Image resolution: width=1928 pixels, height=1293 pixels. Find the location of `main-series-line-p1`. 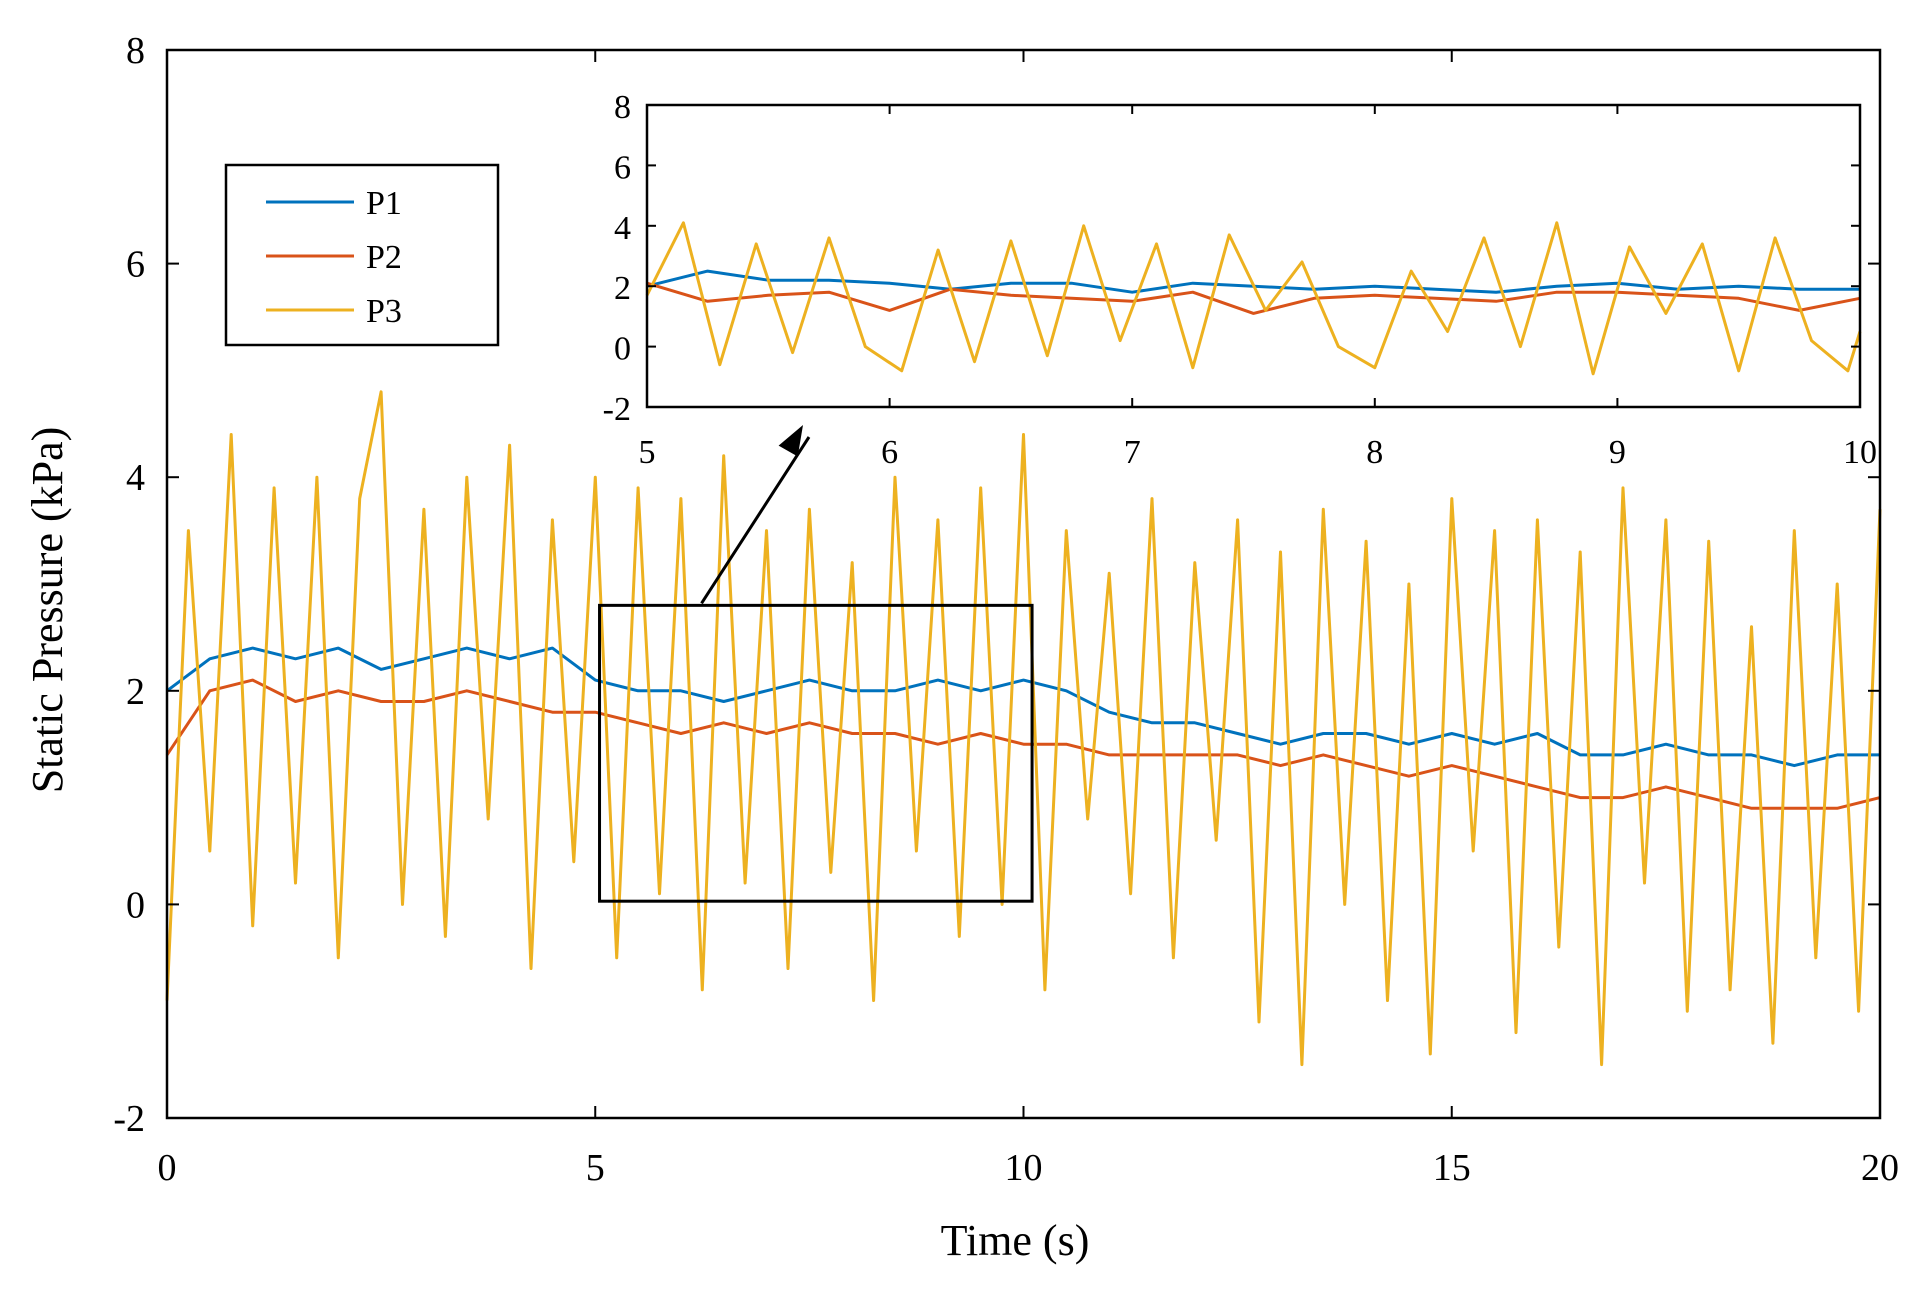

main-series-line-p1 is located at coordinates (1023, 707).